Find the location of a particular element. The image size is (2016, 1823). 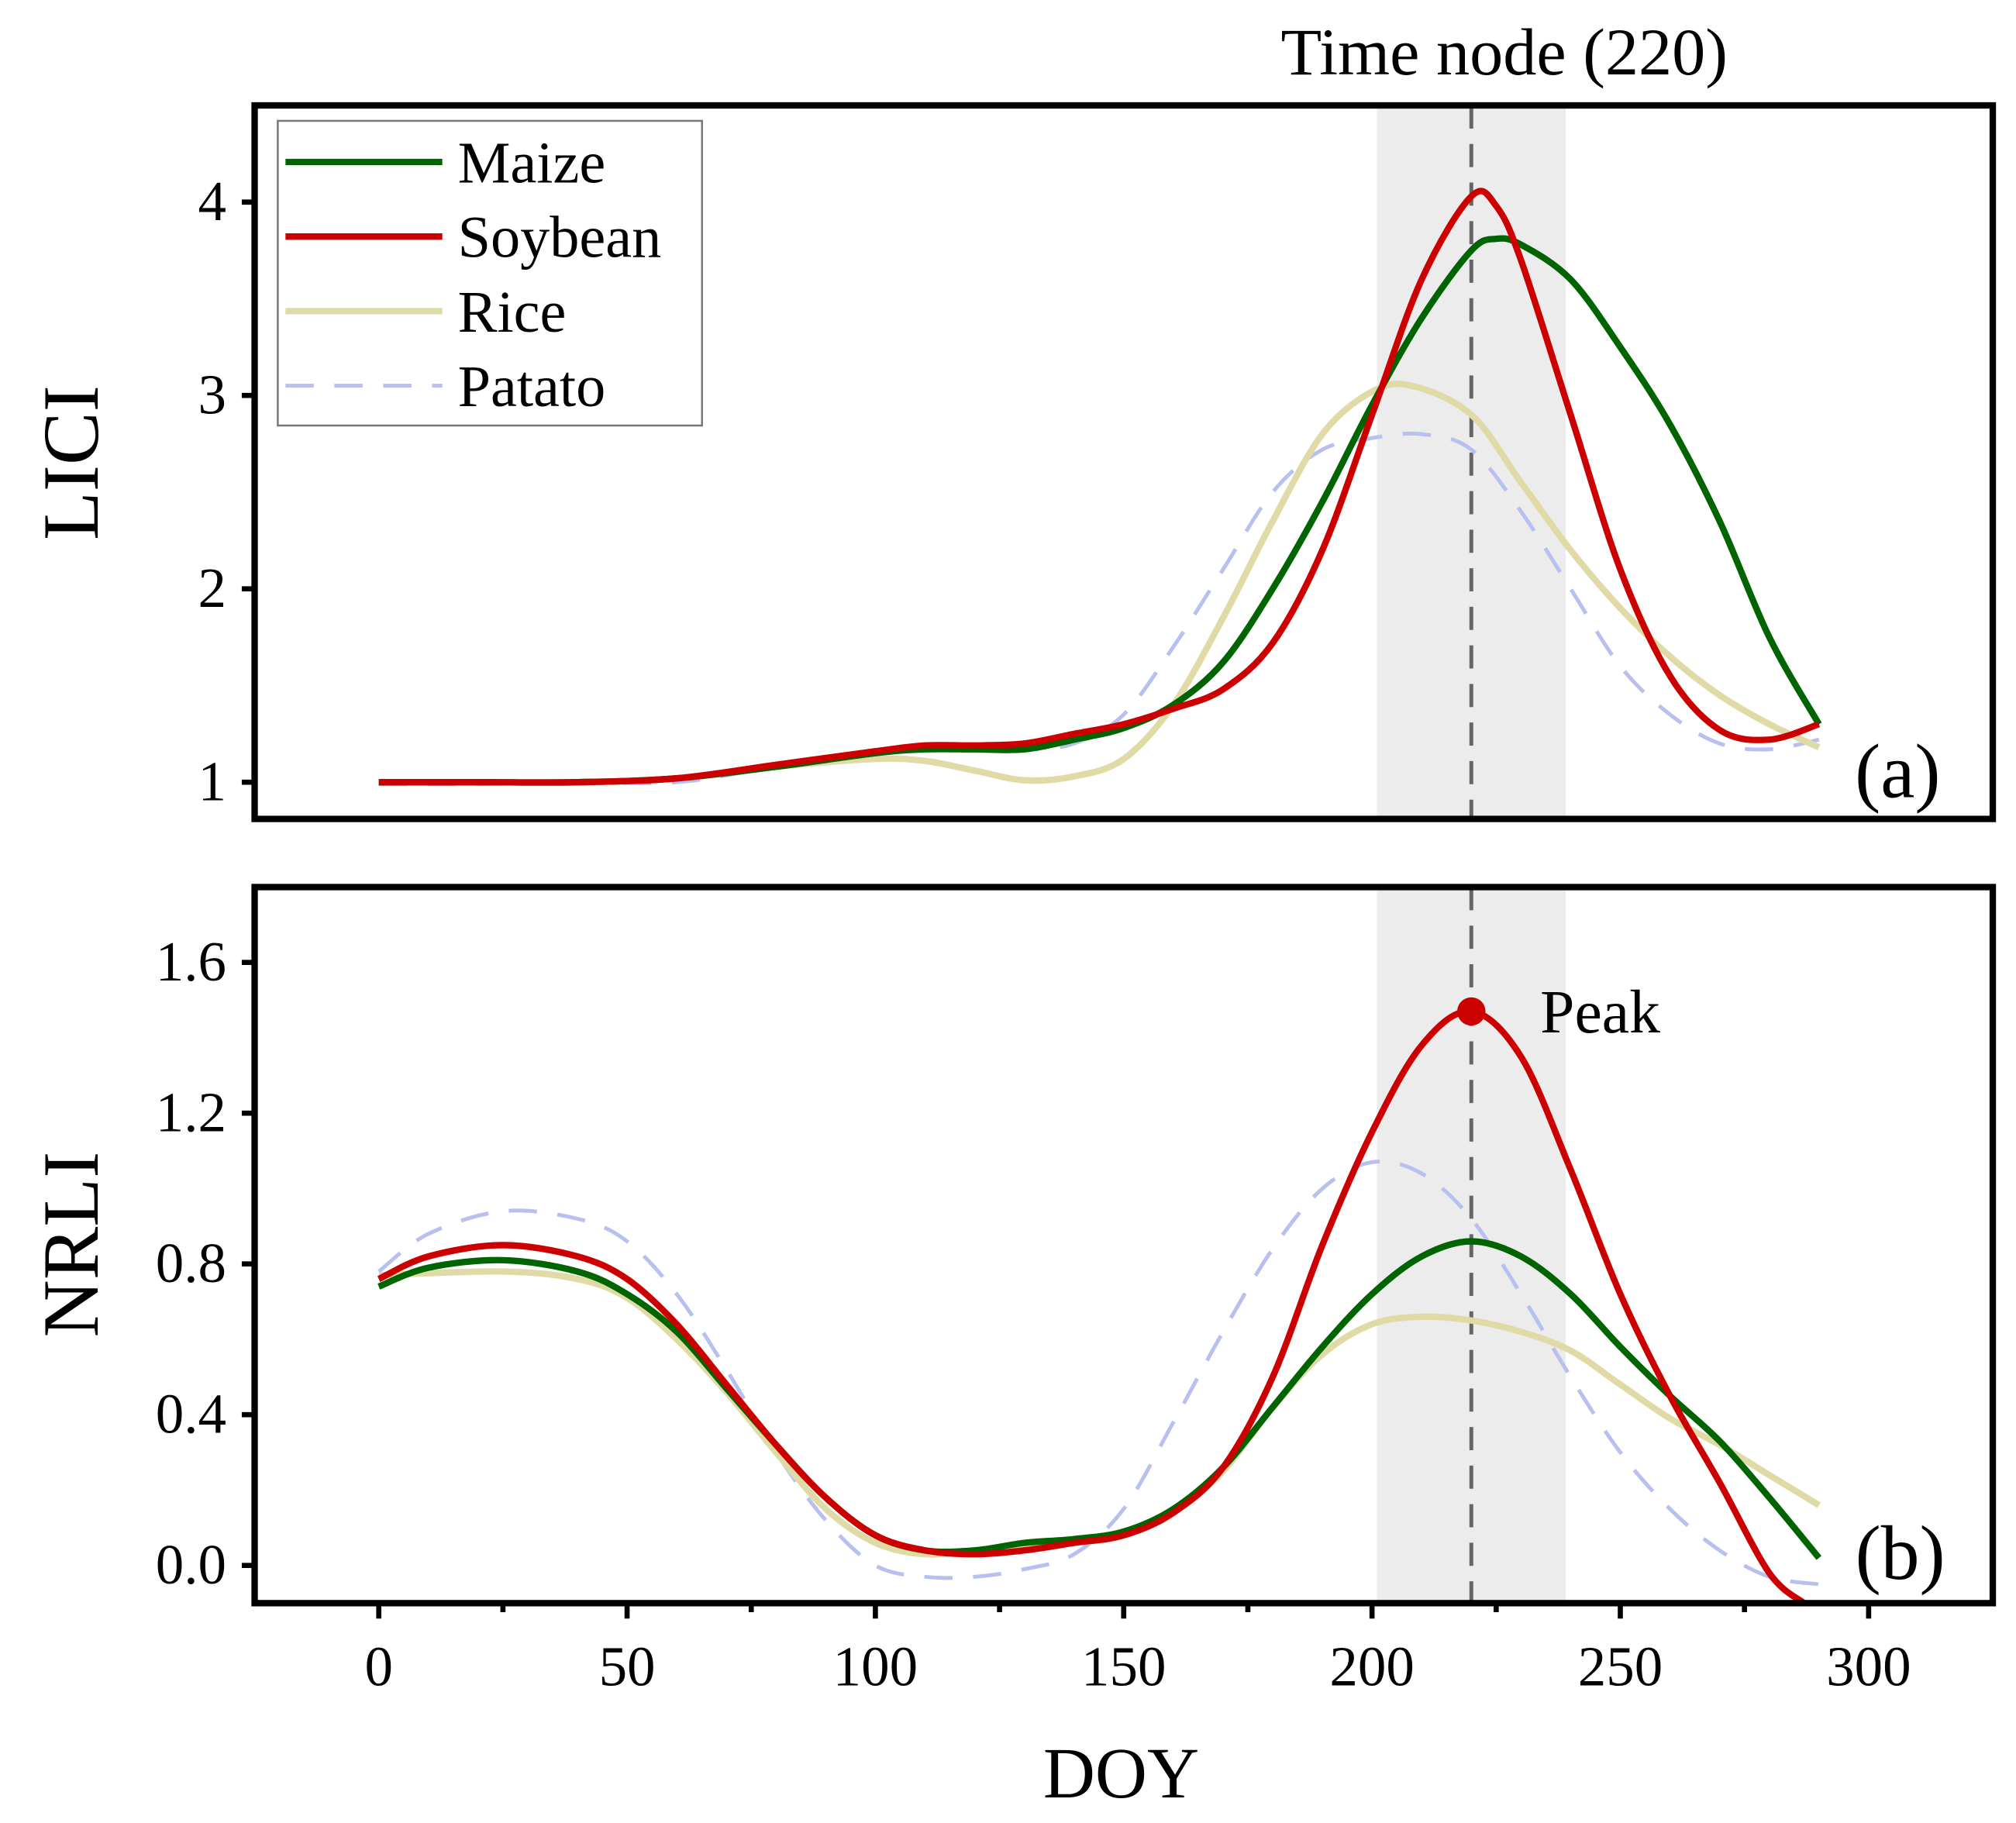

y-tick-label: 0.8 is located at coordinates (191, 1263).